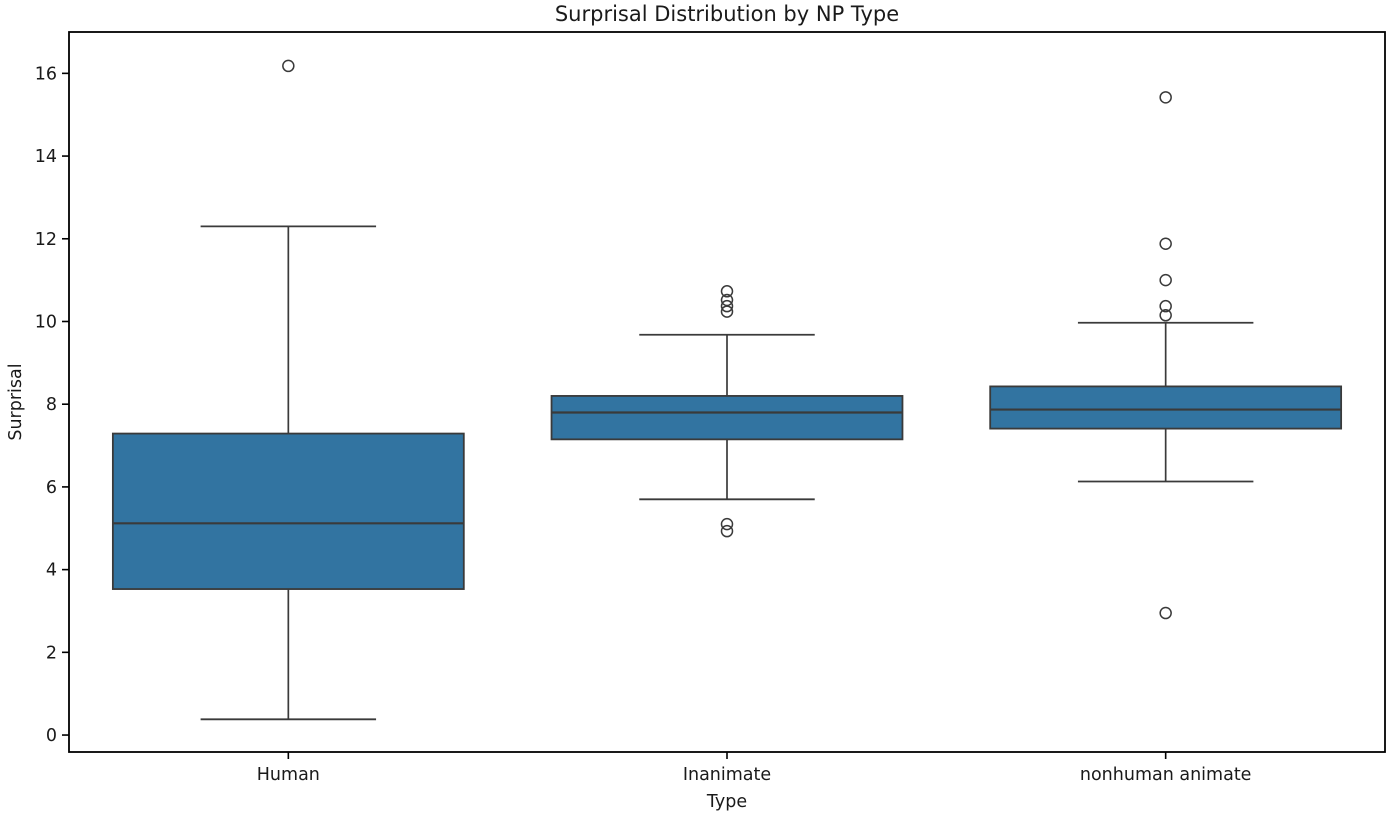 This screenshot has width=1390, height=816. Describe the element at coordinates (46, 240) in the screenshot. I see `y-tick-label: 12` at that location.